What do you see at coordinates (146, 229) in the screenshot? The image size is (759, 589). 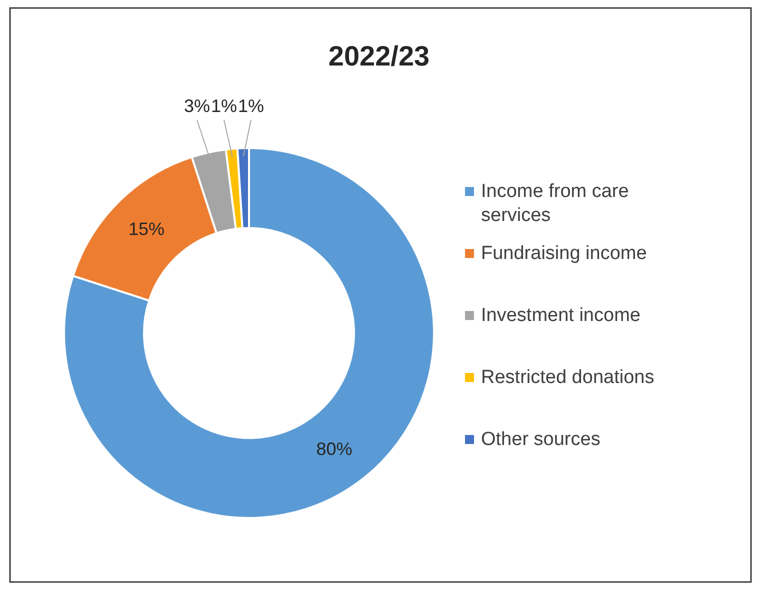 I see `data-label: 15%` at bounding box center [146, 229].